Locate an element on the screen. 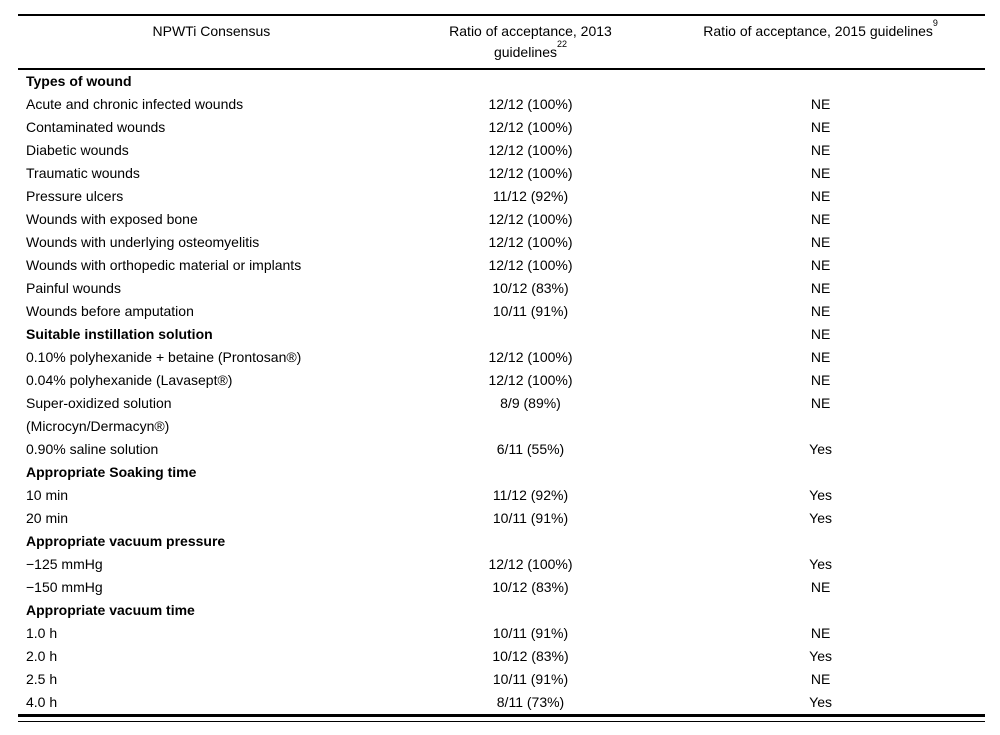  reference-superscript-22: 22 is located at coordinates (562, 44).